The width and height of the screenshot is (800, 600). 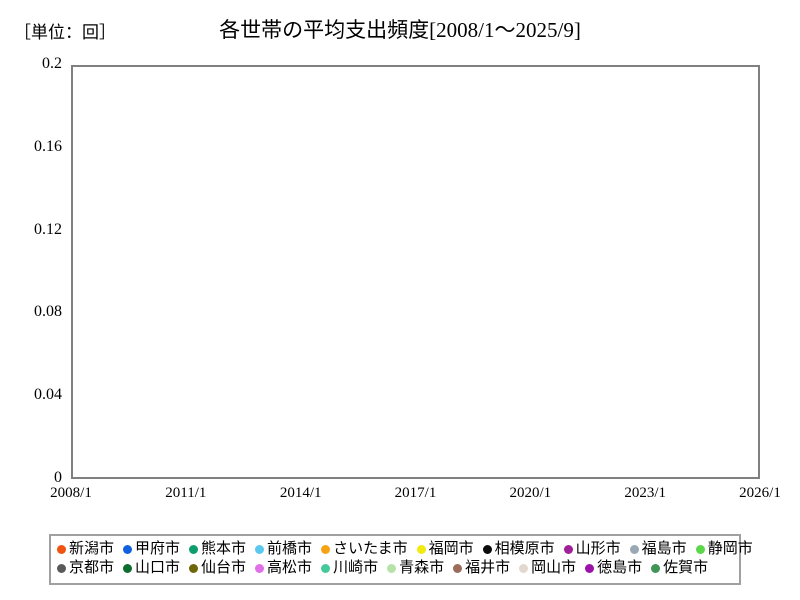 What do you see at coordinates (65, 32) in the screenshot?
I see `unit-label: ［単位：回］` at bounding box center [65, 32].